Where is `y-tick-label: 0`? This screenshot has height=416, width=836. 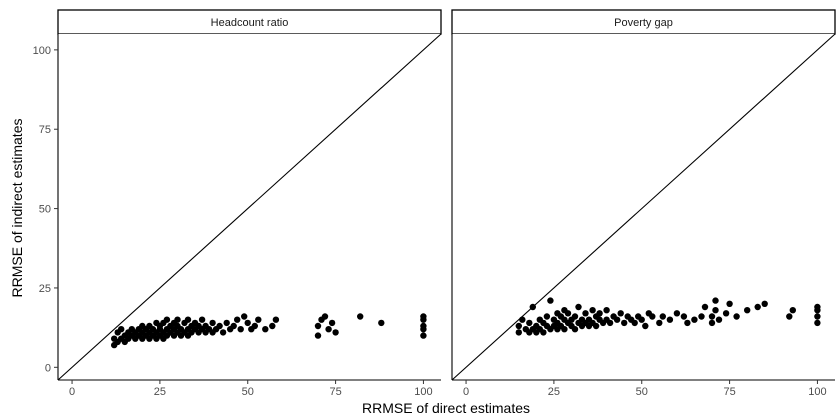 y-tick-label: 0 is located at coordinates (48, 368).